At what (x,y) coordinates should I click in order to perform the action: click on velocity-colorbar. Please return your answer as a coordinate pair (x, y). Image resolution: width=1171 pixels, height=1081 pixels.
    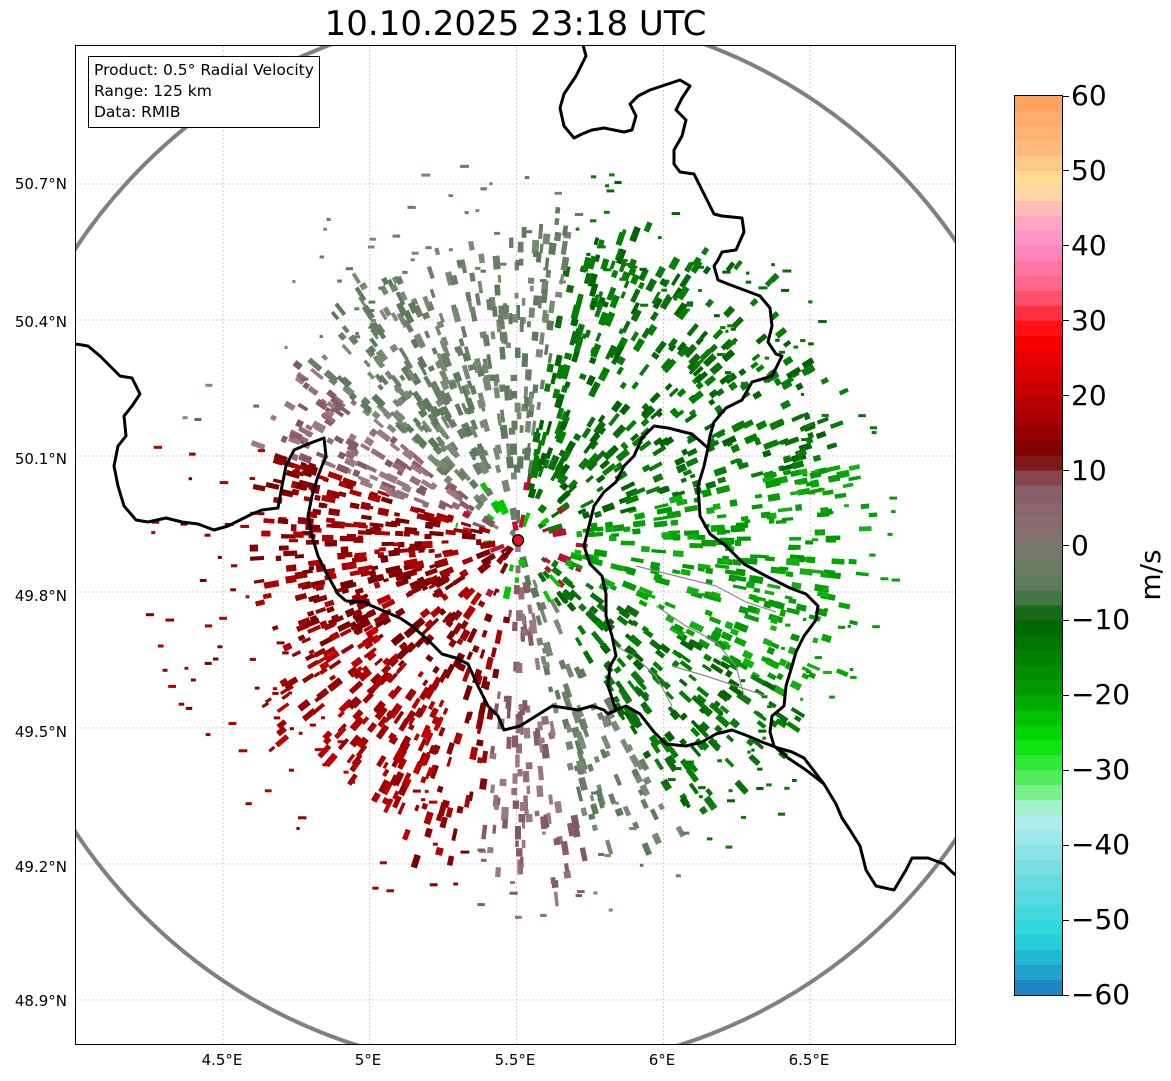
    Looking at the image, I should click on (1038, 545).